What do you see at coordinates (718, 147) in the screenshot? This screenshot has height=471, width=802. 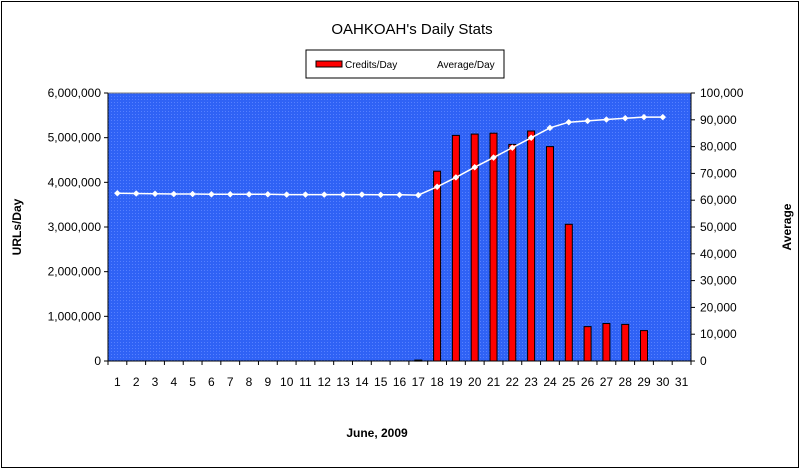 I see `right-tick-label: 80,000` at bounding box center [718, 147].